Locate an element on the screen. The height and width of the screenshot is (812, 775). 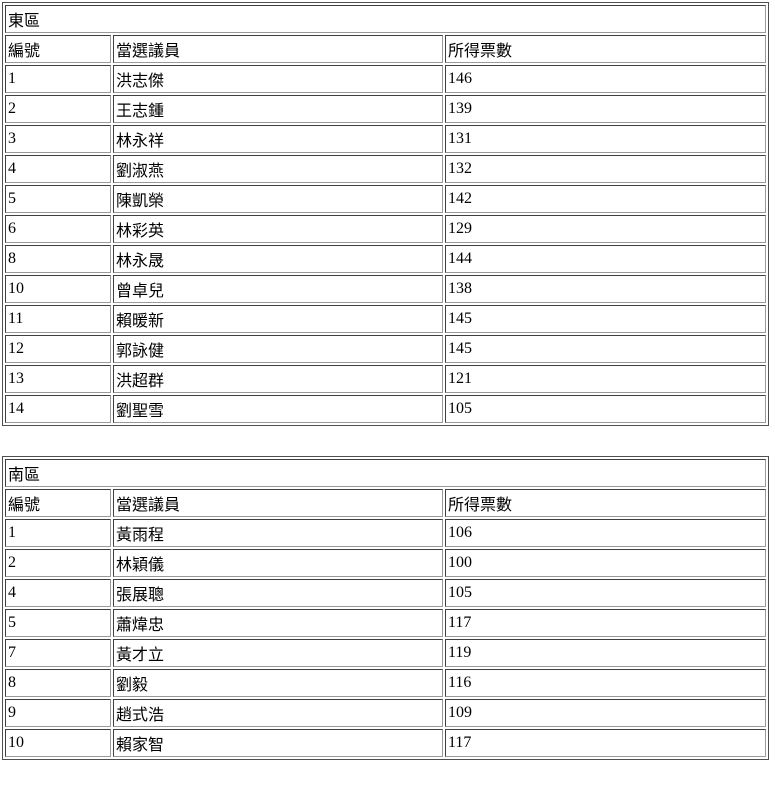
cell-votes: 146 is located at coordinates (606, 79).